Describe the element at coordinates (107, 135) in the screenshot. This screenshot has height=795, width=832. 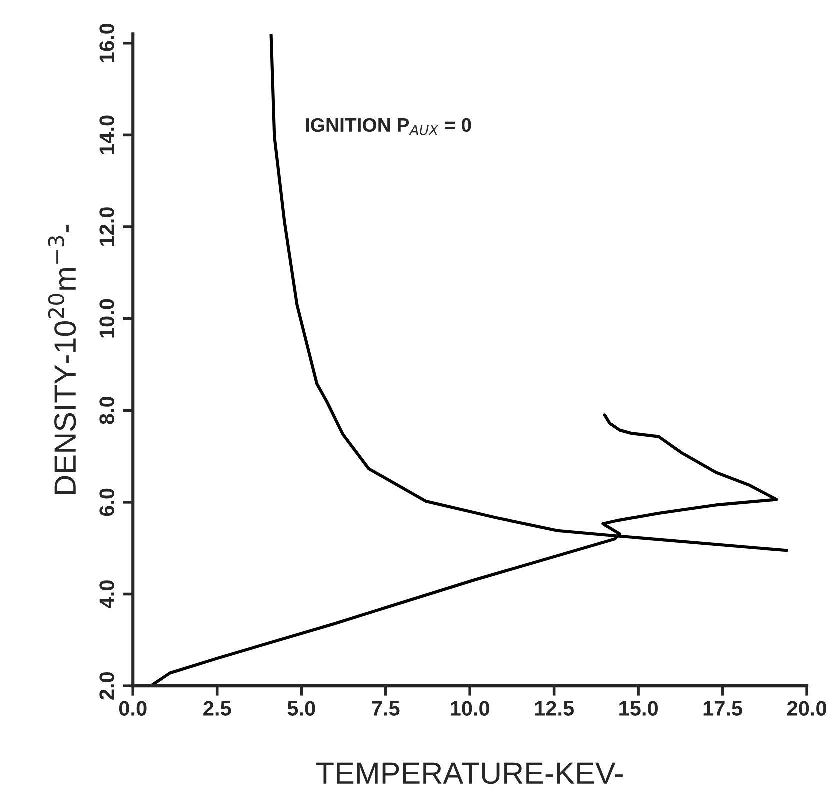
I see `y-tick-label: 14.0` at that location.